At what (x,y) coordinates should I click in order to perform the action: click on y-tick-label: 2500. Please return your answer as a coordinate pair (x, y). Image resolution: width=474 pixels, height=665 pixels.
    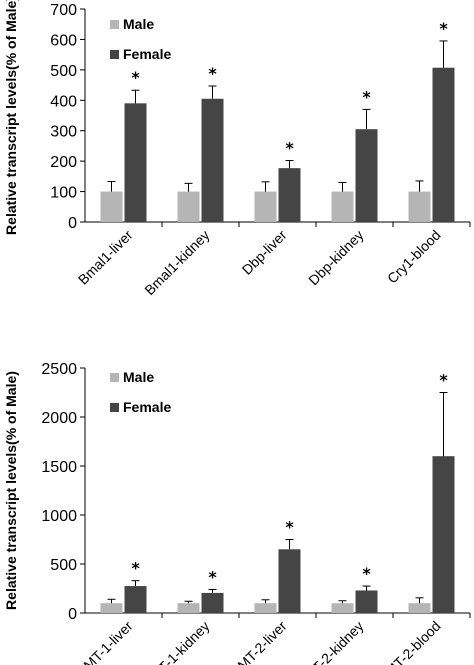
    Looking at the image, I should click on (59, 369).